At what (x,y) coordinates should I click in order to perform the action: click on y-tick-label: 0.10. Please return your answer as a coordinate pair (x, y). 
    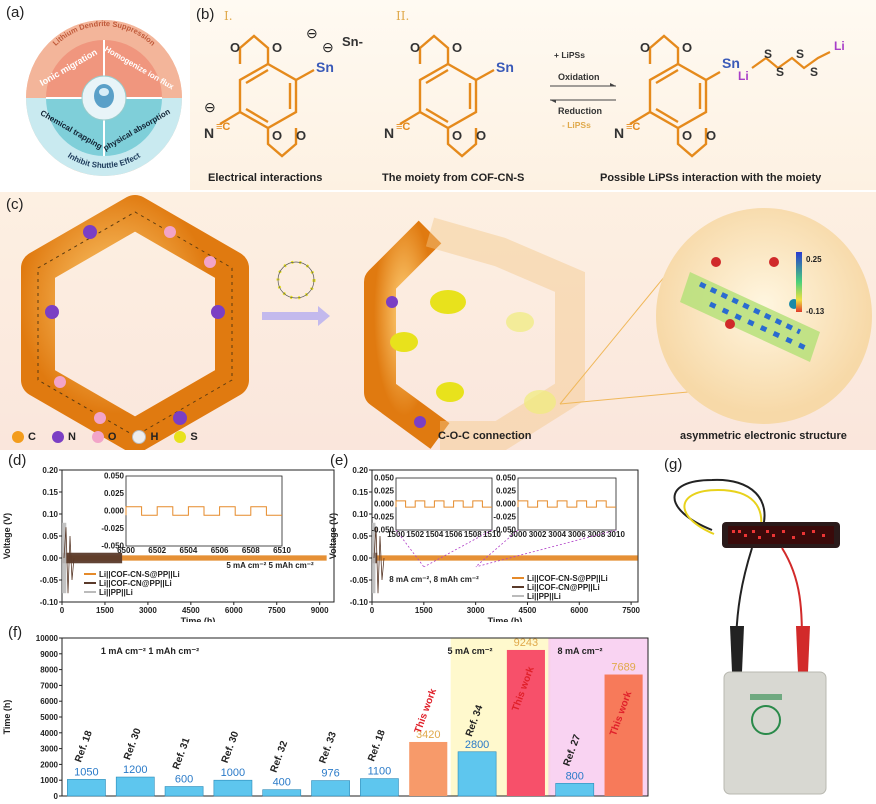
    Looking at the image, I should click on (360, 514).